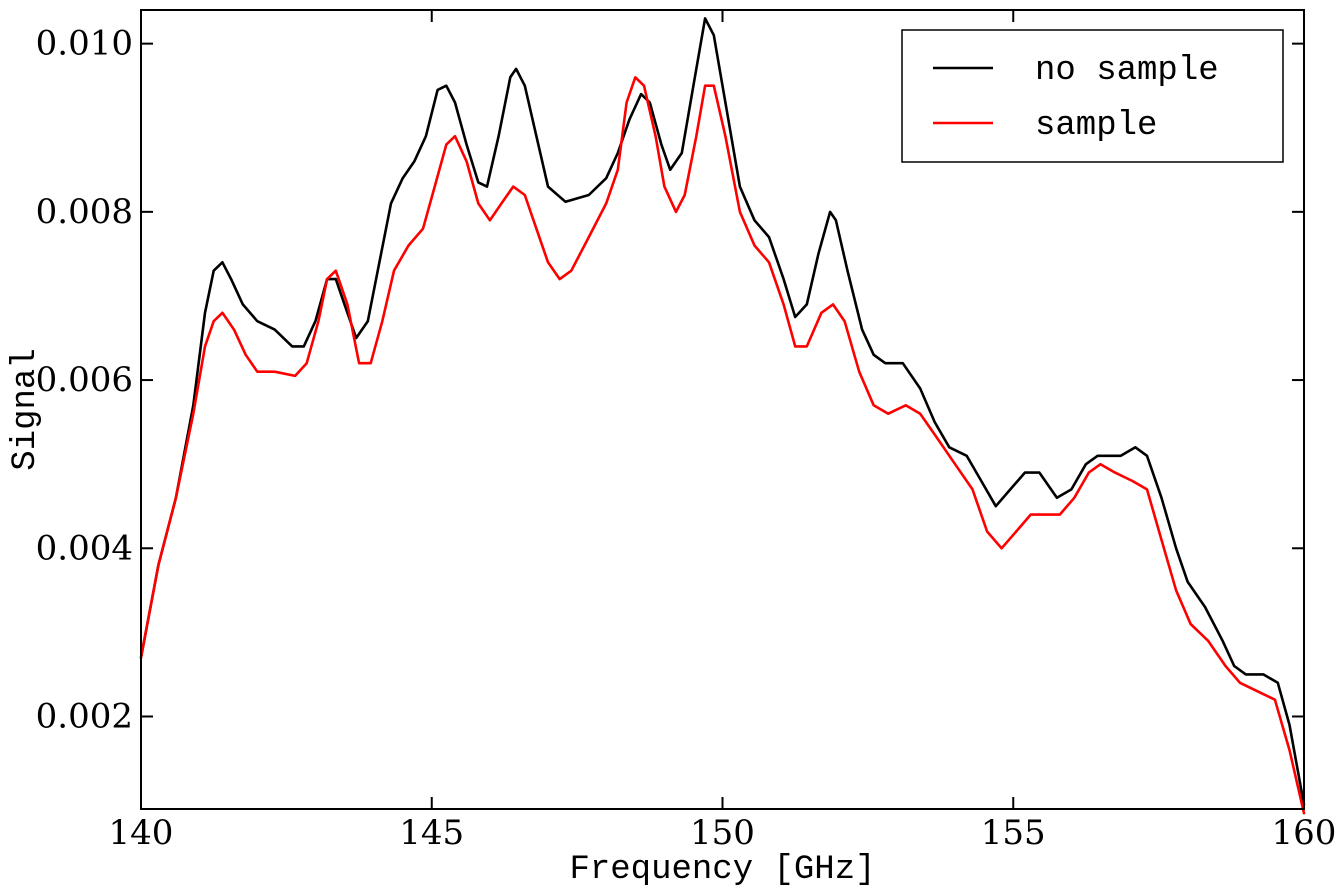  I want to click on x-tick-label: 160, so click(1304, 833).